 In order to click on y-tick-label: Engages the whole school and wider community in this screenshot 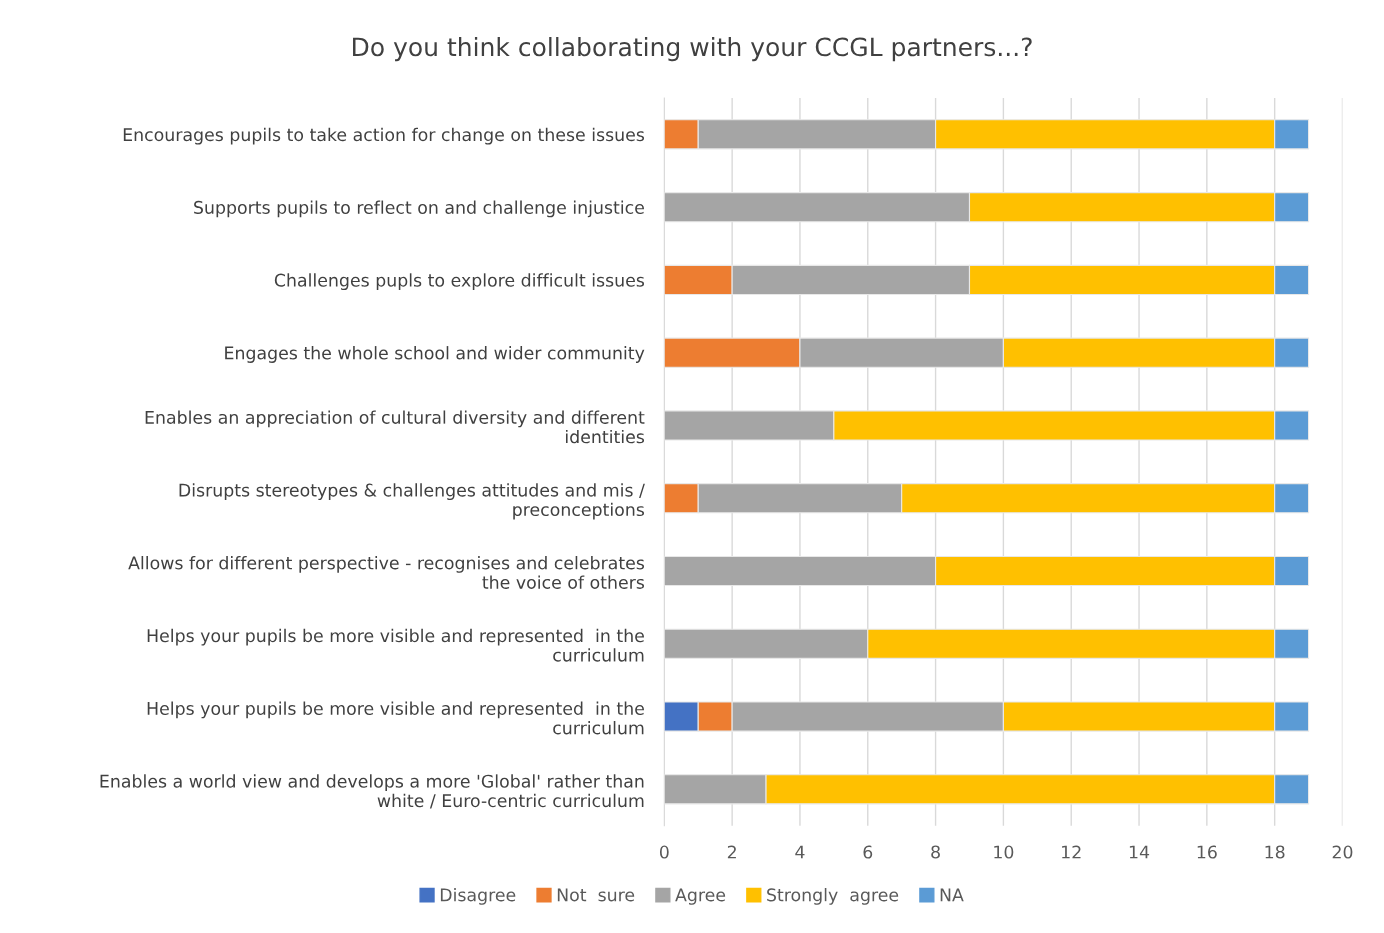, I will do `click(435, 354)`.